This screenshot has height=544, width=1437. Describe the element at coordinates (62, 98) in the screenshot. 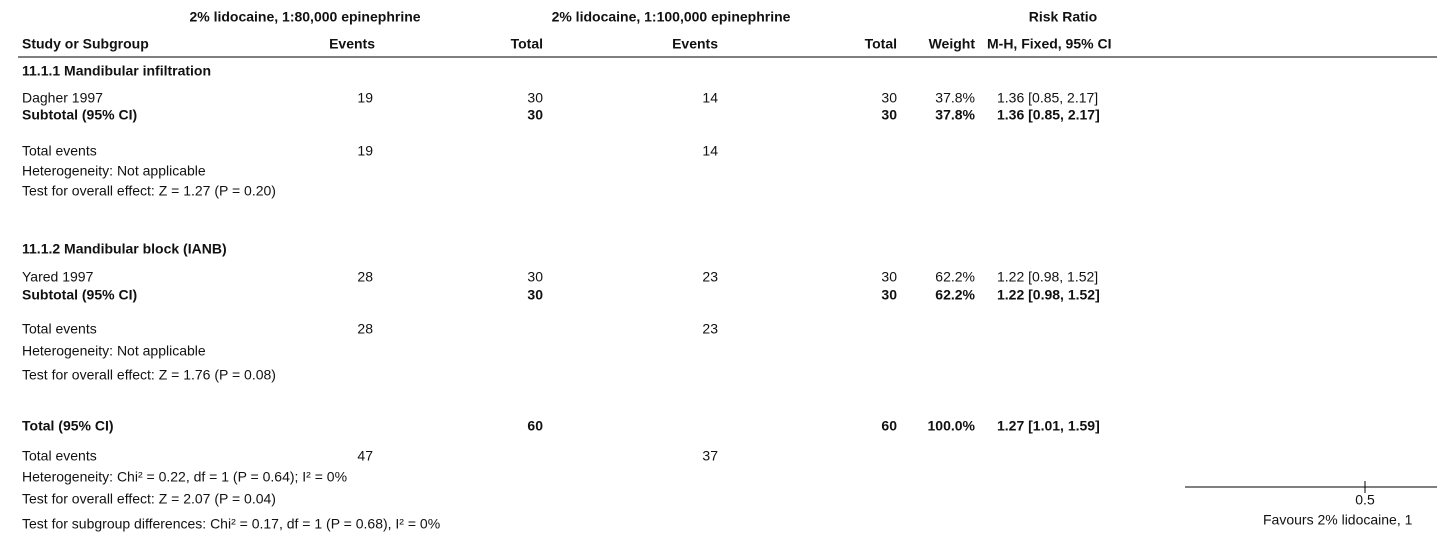

I see `row-label: Dagher 1997` at that location.